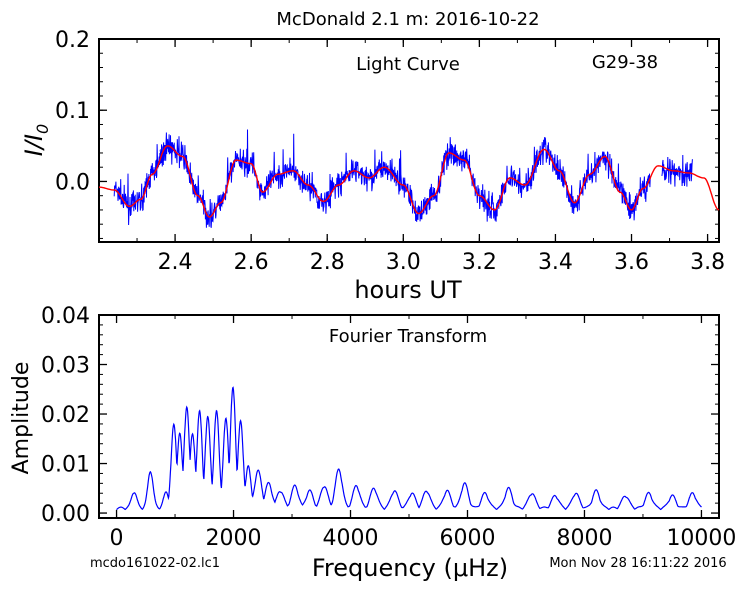 The image size is (748, 593). Describe the element at coordinates (479, 262) in the screenshot. I see `light-curve-x-tick-label: 3.2` at that location.